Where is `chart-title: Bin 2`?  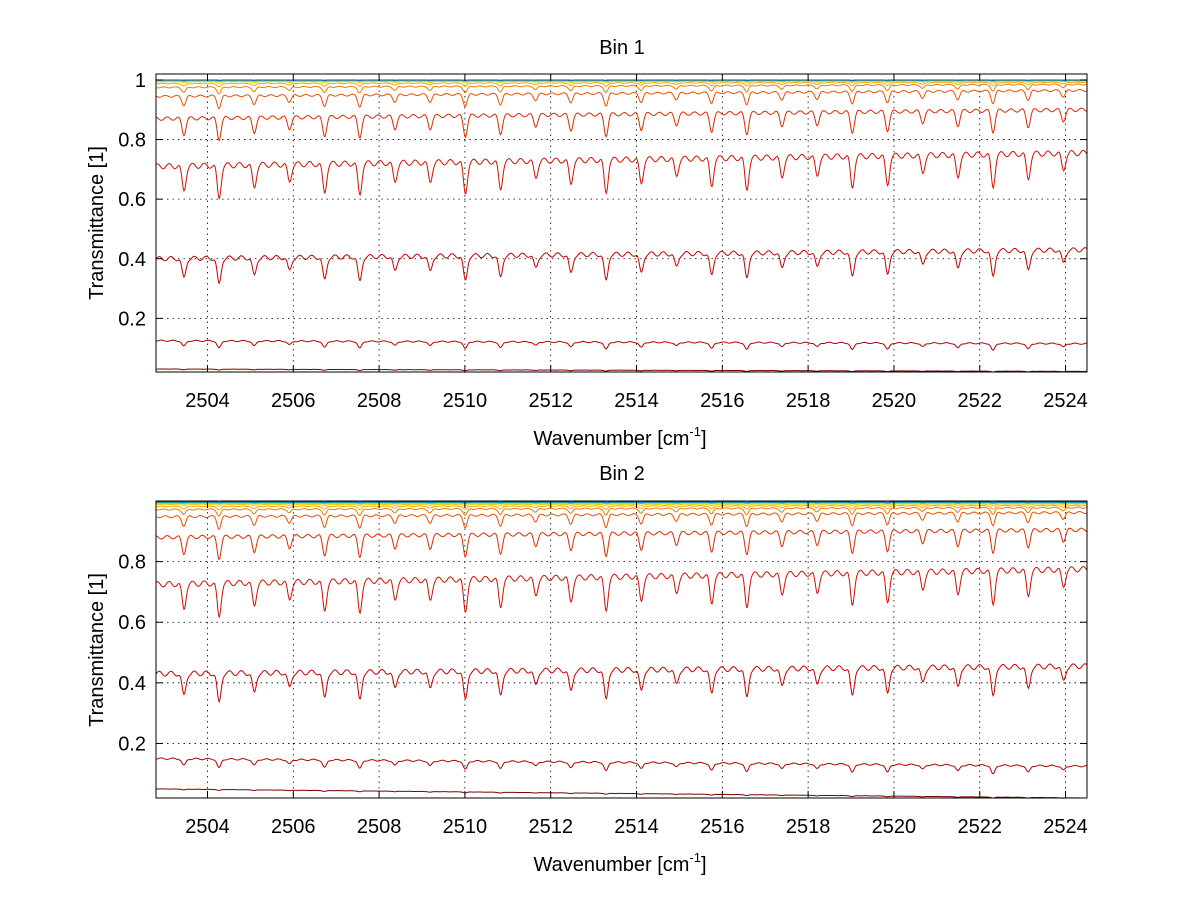 chart-title: Bin 2 is located at coordinates (622, 474).